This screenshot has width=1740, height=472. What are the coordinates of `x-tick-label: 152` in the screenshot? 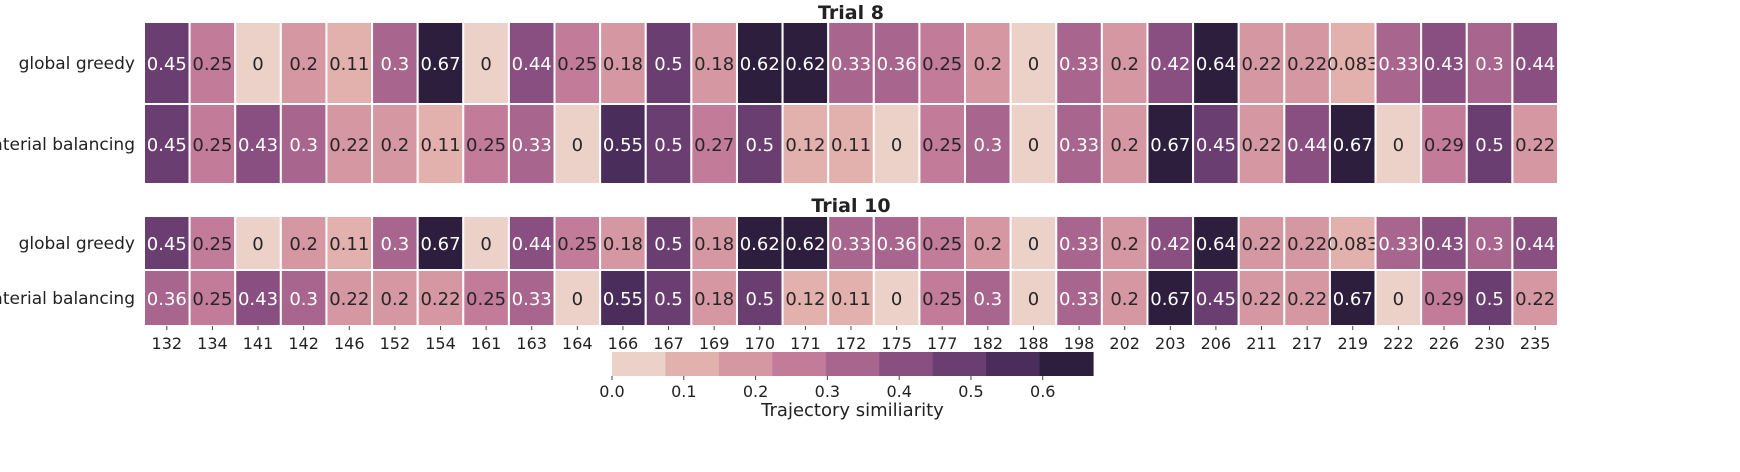 It's located at (395, 343).